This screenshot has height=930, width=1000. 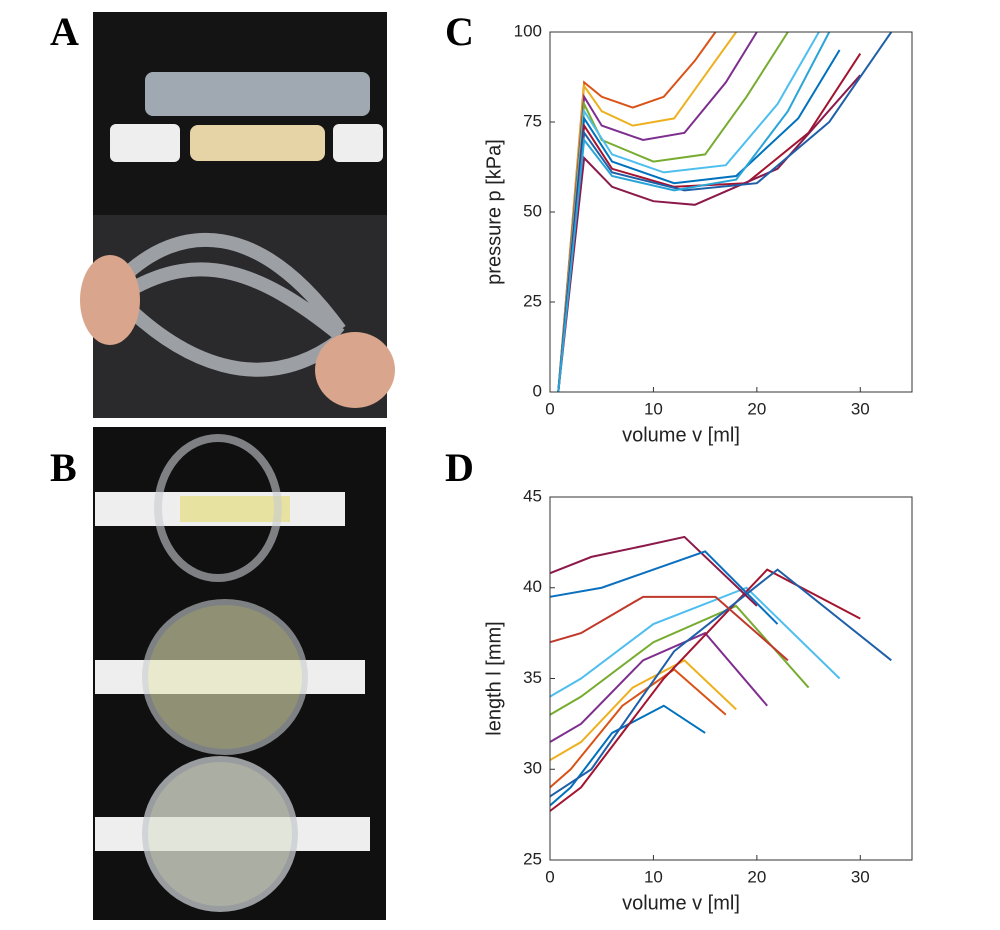 What do you see at coordinates (532, 120) in the screenshot?
I see `y-tick-label: 75` at bounding box center [532, 120].